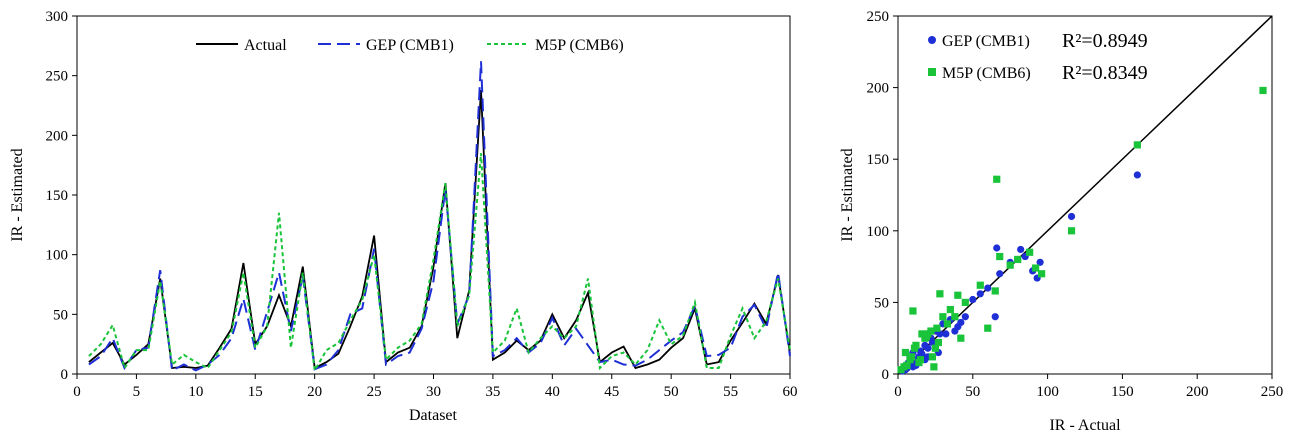 Image resolution: width=1300 pixels, height=436 pixels. I want to click on line-chart-y-tick-label: 50, so click(60, 315).